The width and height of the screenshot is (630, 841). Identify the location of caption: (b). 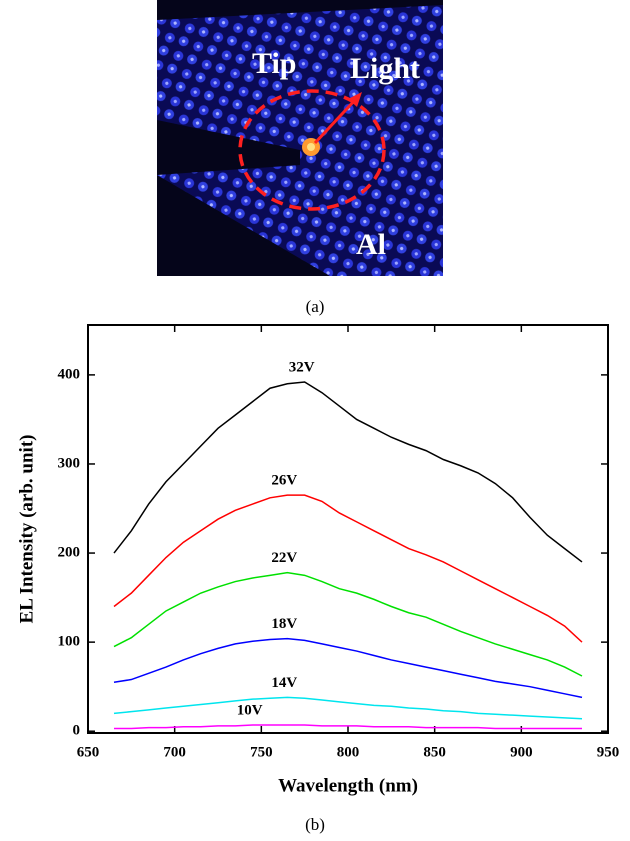
(315, 824).